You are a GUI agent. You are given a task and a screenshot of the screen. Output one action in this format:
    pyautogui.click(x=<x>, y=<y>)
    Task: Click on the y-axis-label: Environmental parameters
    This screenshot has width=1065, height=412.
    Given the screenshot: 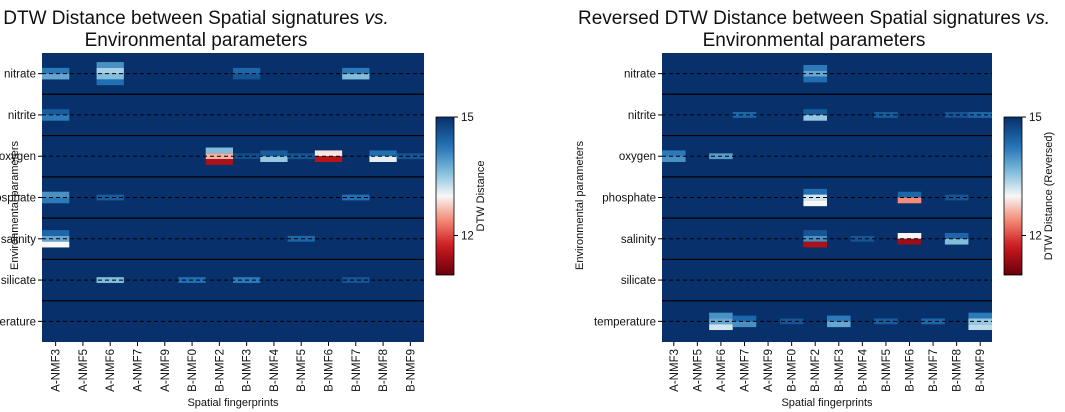 What is the action you would take?
    pyautogui.click(x=580, y=206)
    